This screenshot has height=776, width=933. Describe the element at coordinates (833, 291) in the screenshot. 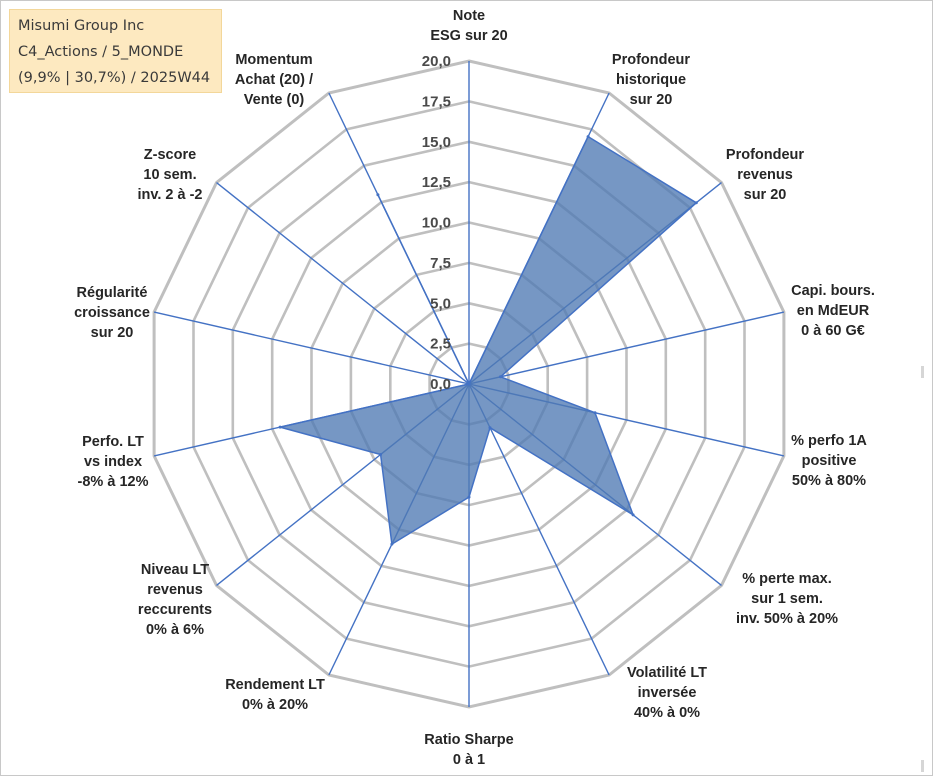

I see `axis-label: Capi. bours.` at that location.